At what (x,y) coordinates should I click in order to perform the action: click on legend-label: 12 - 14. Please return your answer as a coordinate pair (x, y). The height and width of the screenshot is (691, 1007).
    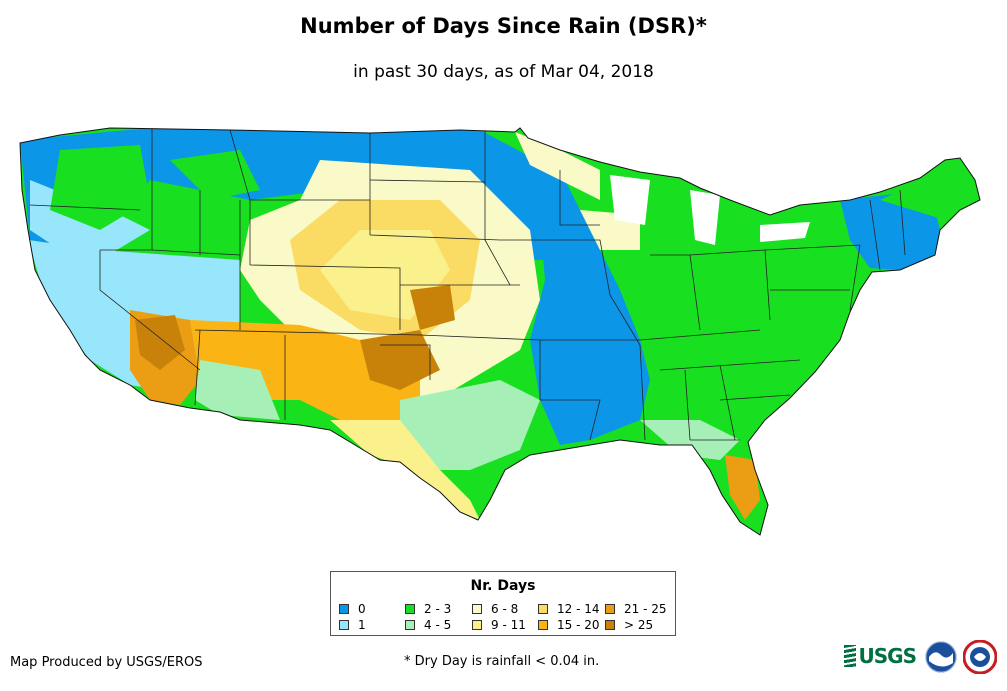
    Looking at the image, I should click on (578, 609).